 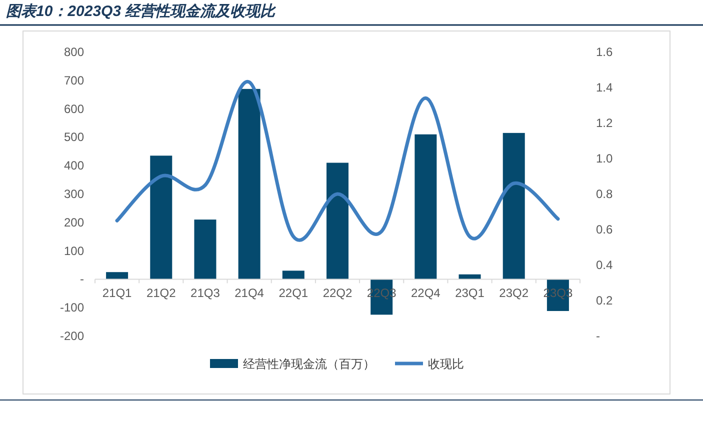 I want to click on y2-tick-label: 0.4, so click(x=605, y=265).